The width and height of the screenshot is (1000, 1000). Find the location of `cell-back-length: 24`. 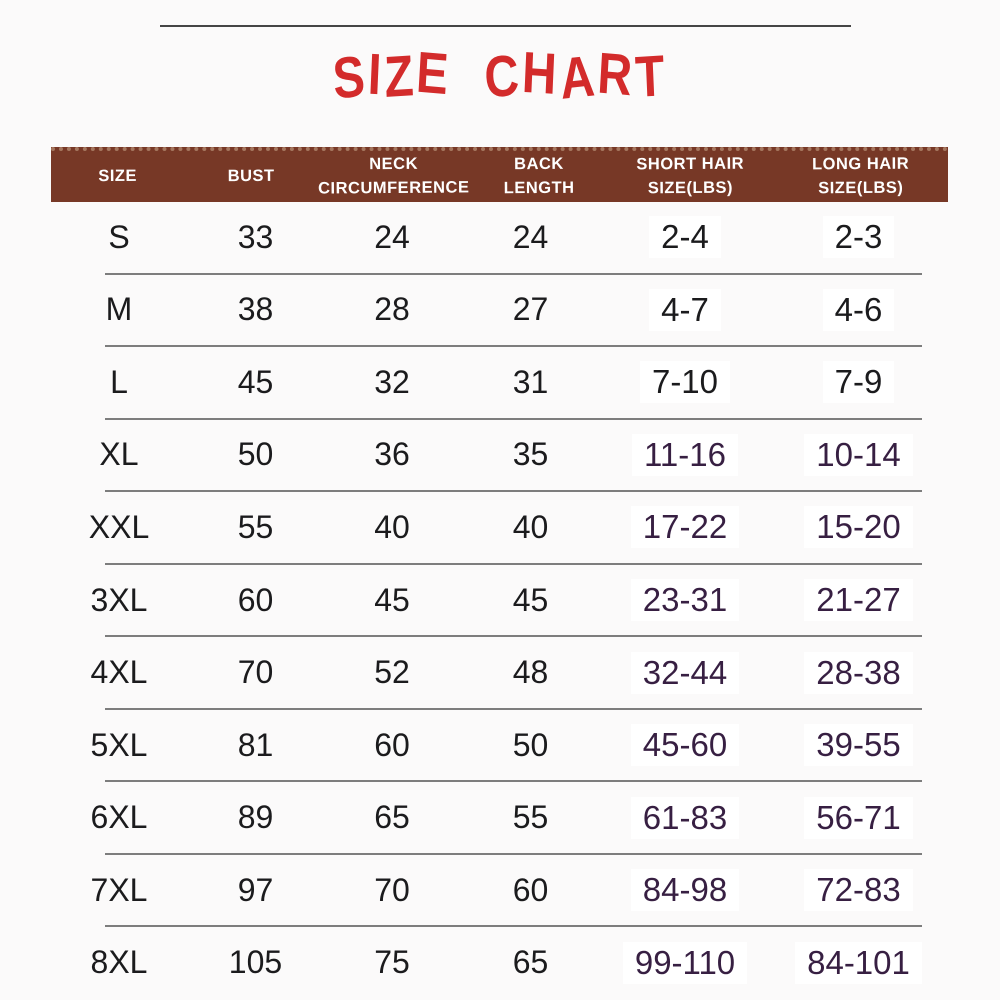

cell-back-length: 24 is located at coordinates (530, 236).